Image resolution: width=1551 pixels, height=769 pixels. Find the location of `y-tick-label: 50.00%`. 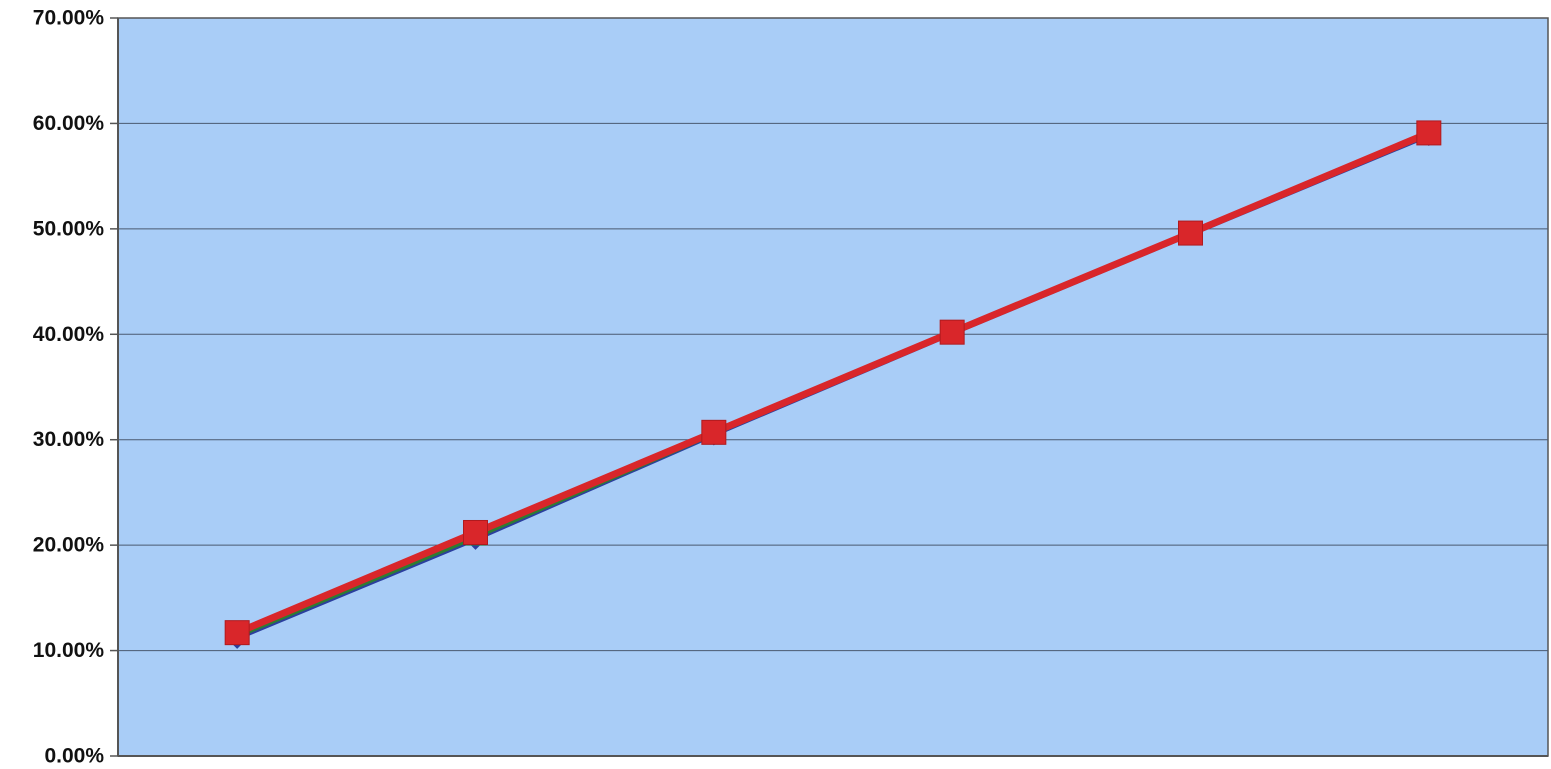

y-tick-label: 50.00% is located at coordinates (69, 228).